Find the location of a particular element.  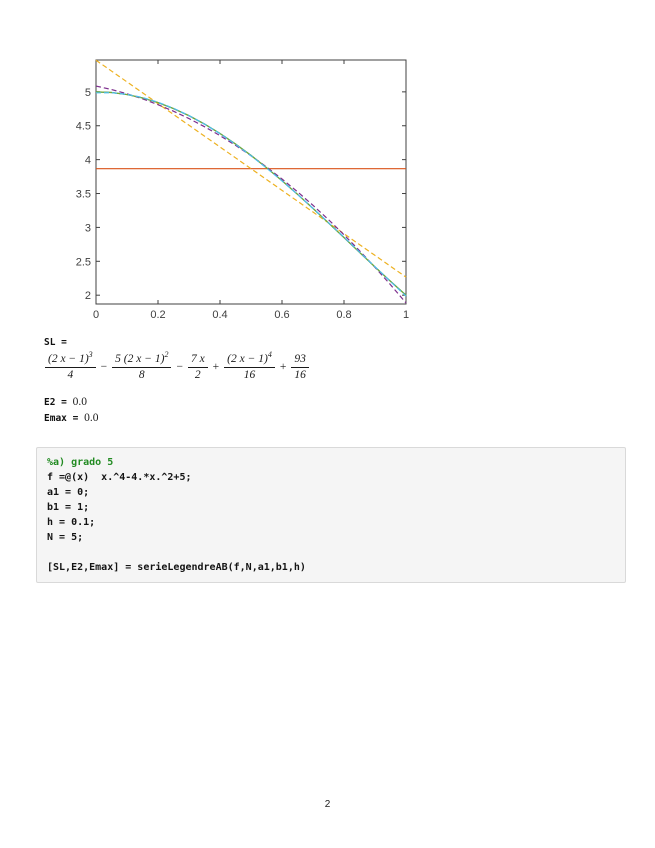

code-line: h = 0.1; is located at coordinates (71, 522).